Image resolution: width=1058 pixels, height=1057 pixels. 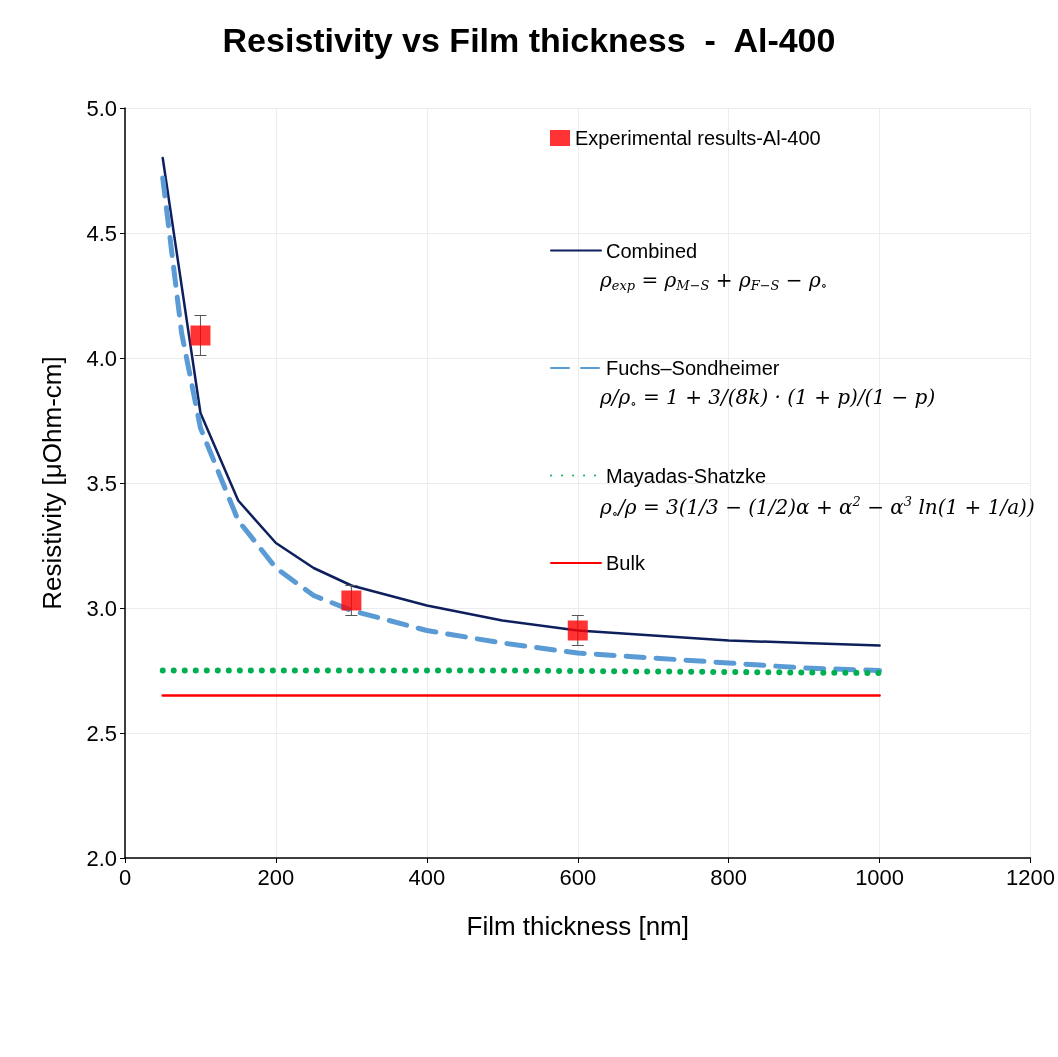 I want to click on y-tick-label: 4.0, so click(x=101, y=358).